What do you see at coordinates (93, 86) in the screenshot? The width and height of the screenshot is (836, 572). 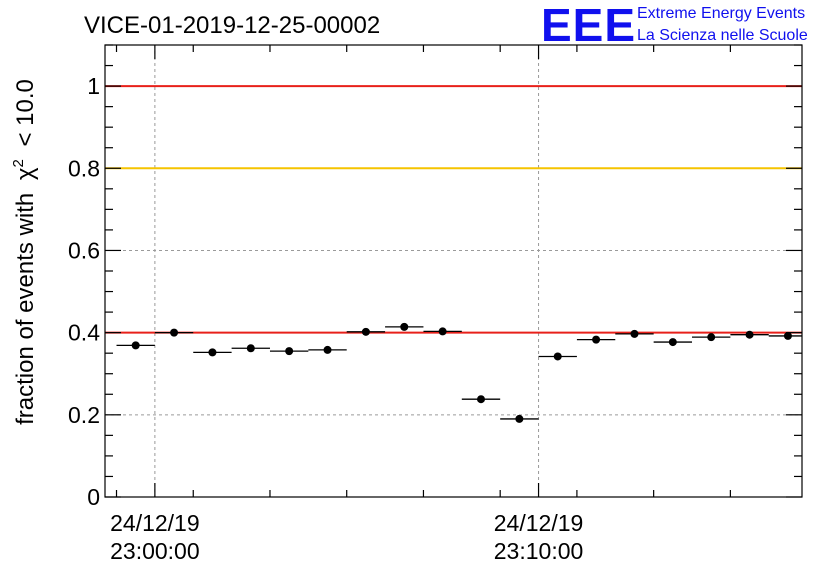 I see `y-tick-label-5: 1` at bounding box center [93, 86].